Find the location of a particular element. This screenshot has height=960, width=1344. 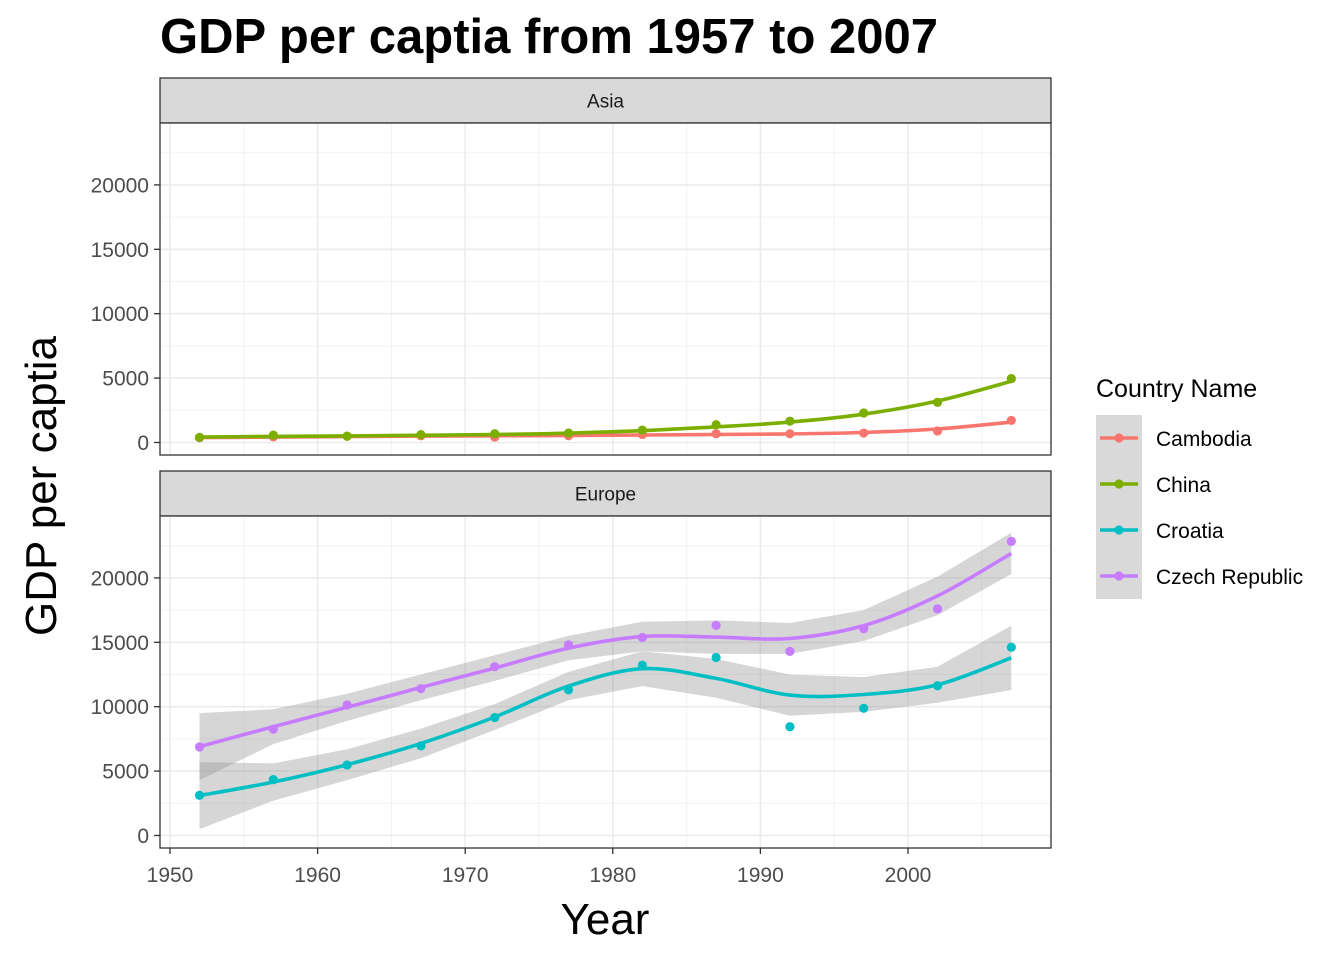

confidence-band-croatia is located at coordinates (605, 727).